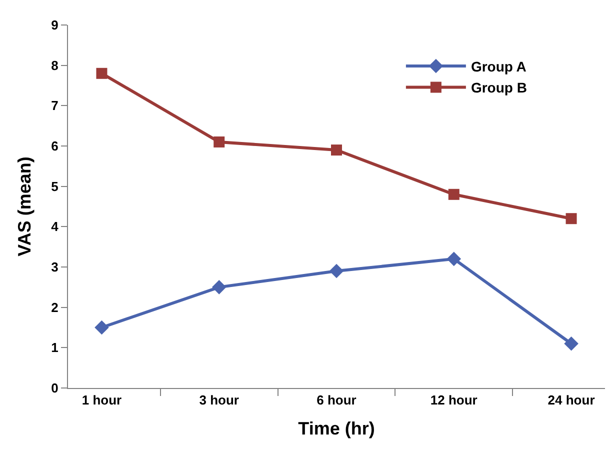  I want to click on y-tick-label: 3, so click(54, 267).